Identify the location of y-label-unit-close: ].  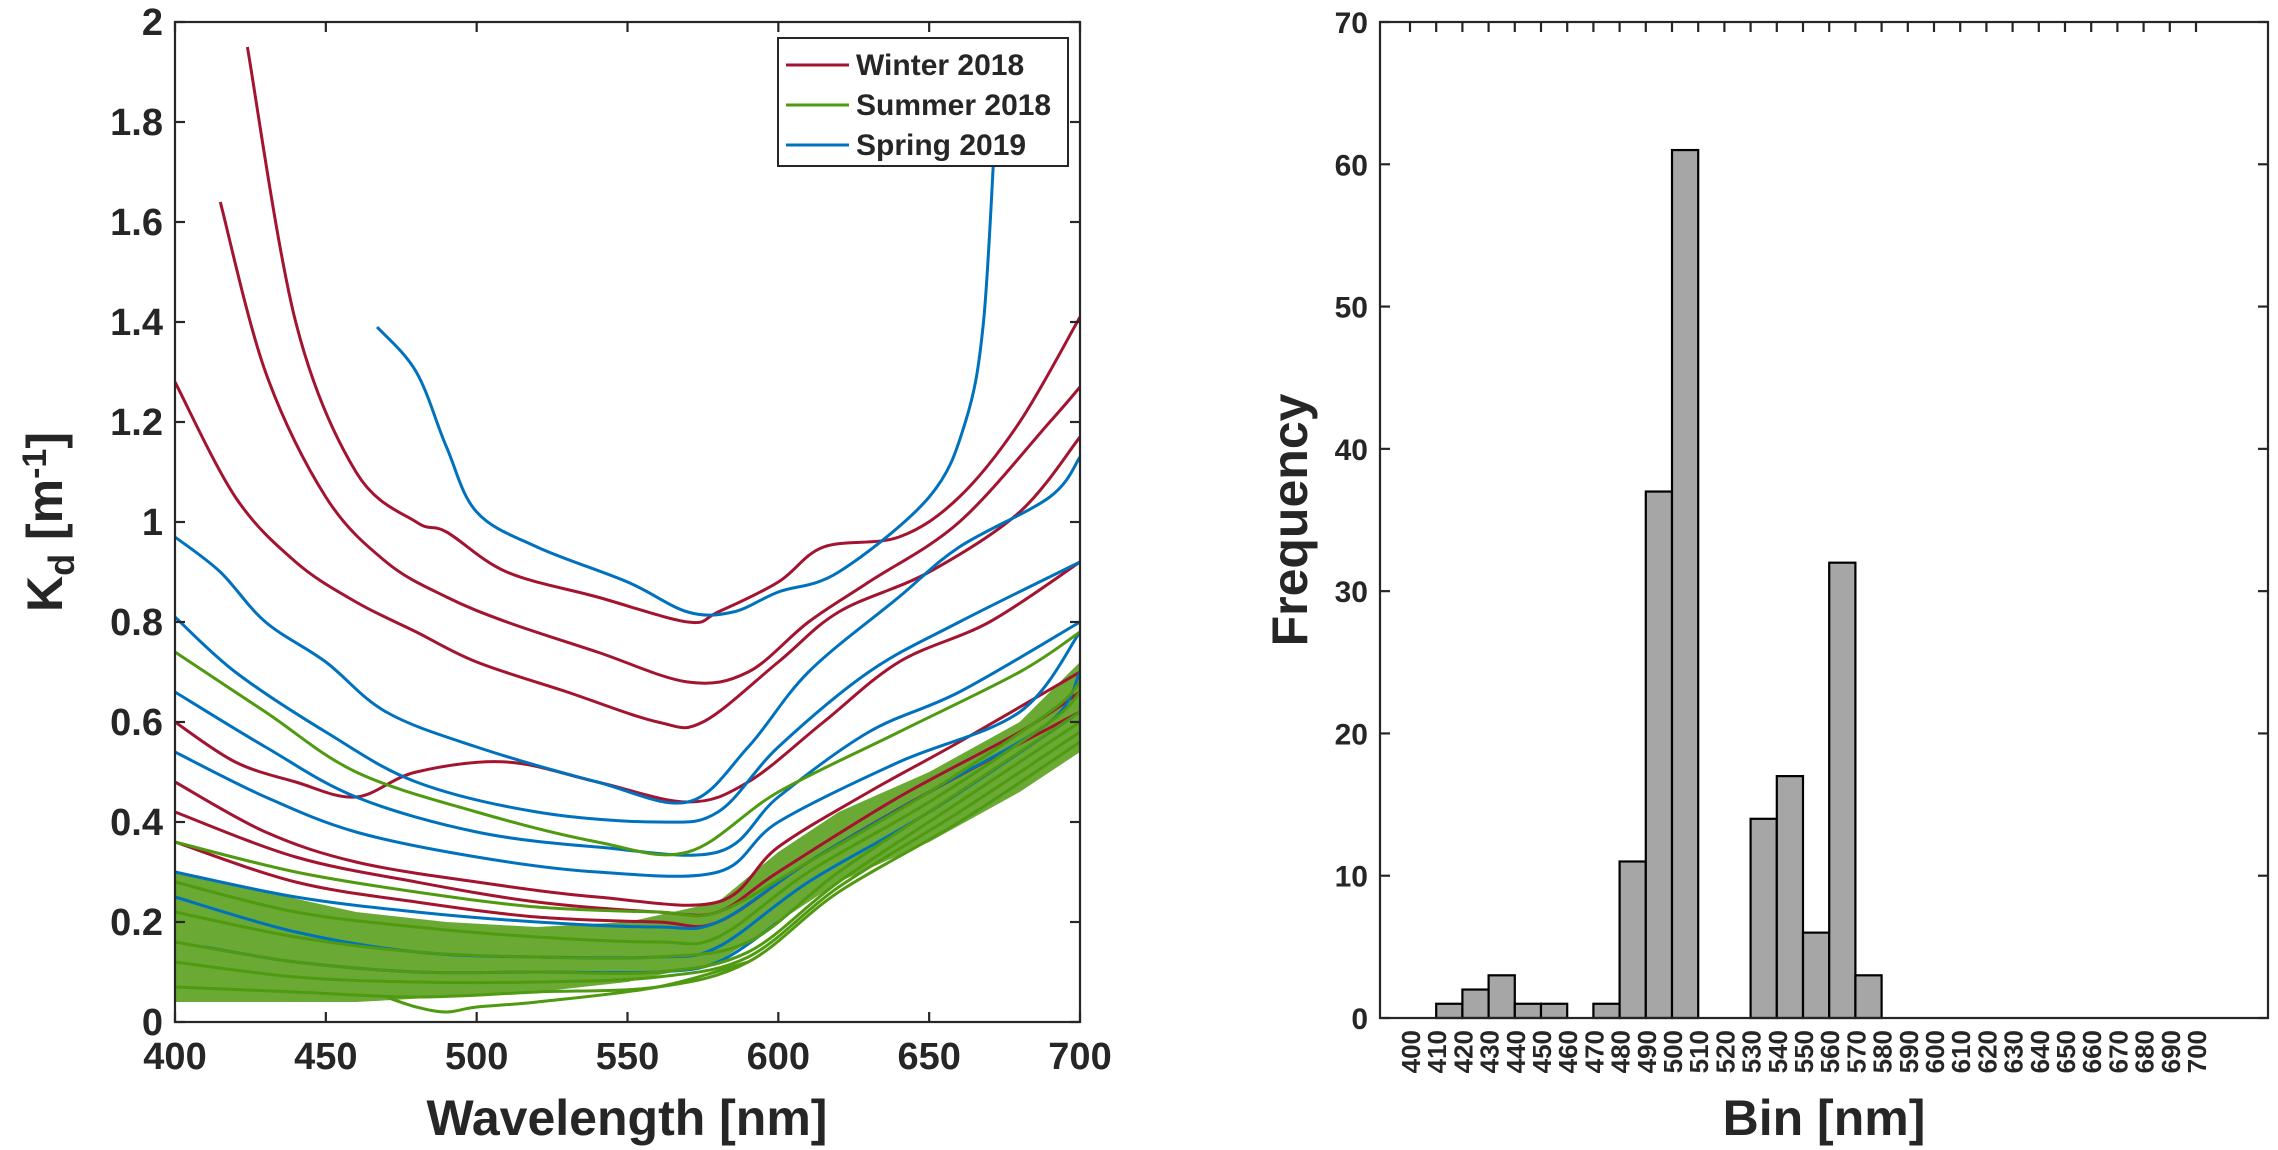
(45, 440).